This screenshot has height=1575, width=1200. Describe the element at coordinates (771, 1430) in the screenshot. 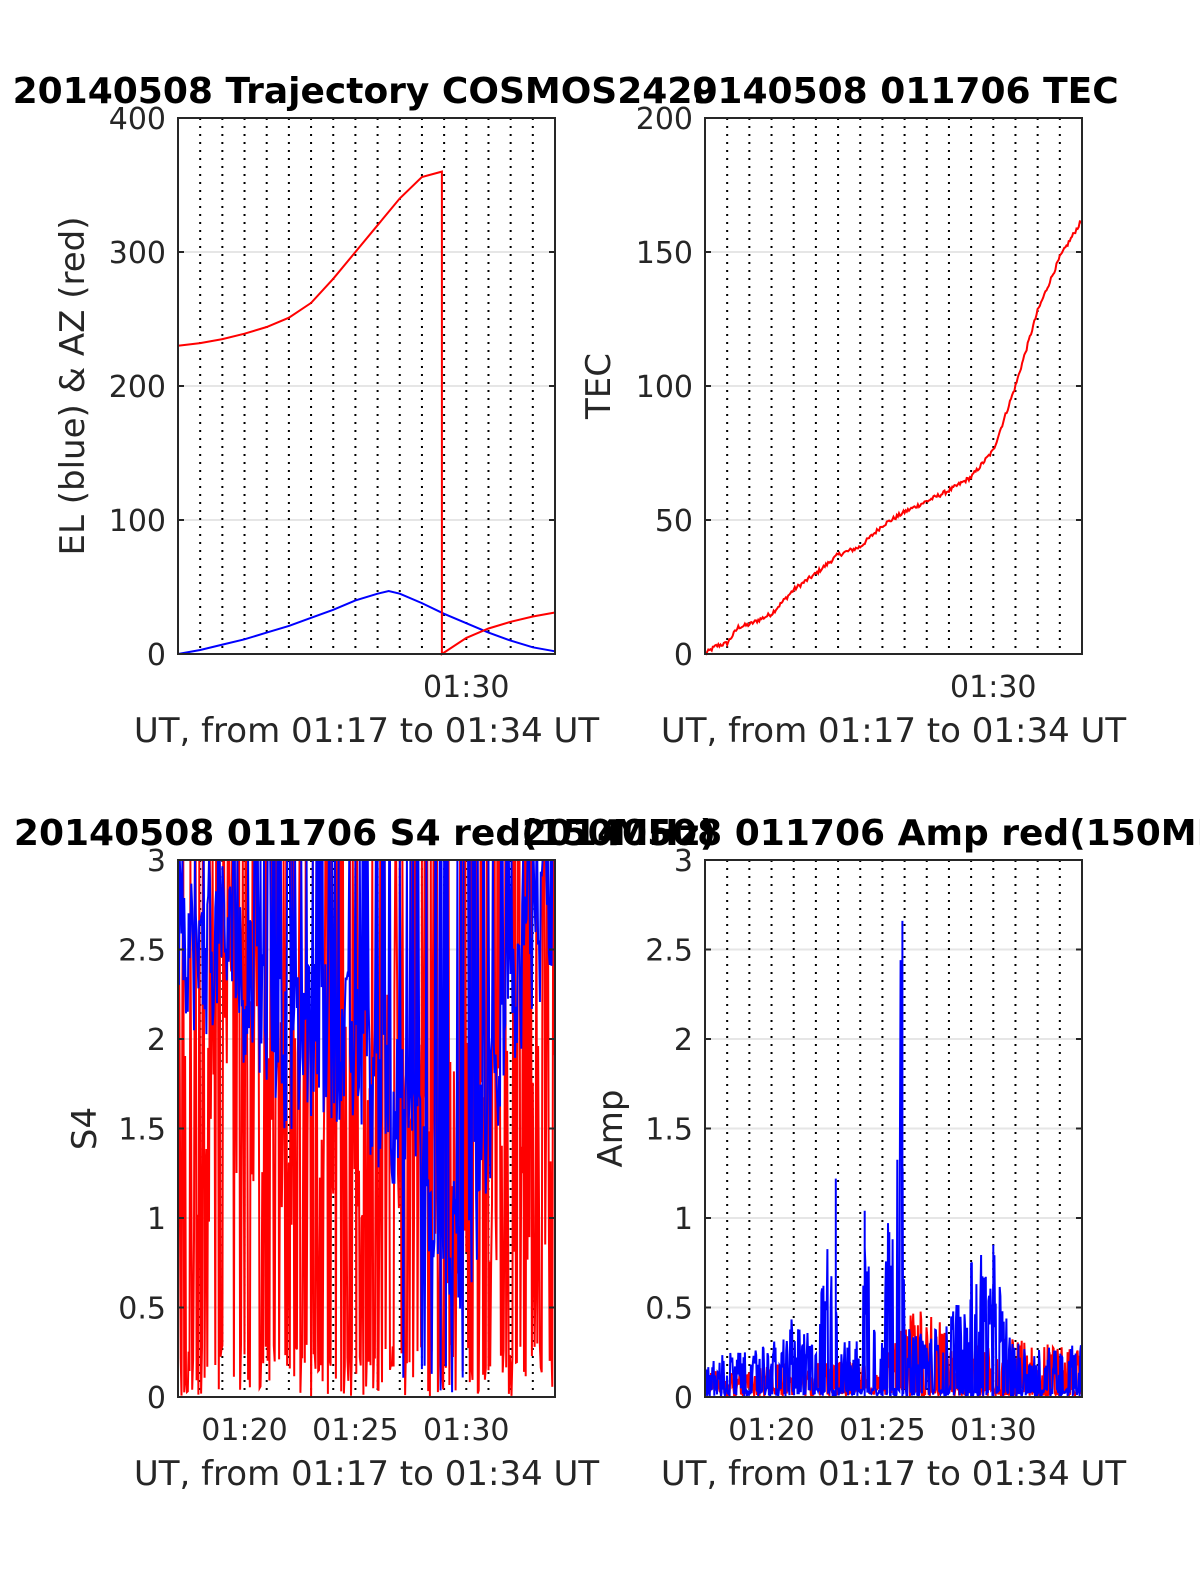

I see `amp-xtick-label: 01:20` at that location.